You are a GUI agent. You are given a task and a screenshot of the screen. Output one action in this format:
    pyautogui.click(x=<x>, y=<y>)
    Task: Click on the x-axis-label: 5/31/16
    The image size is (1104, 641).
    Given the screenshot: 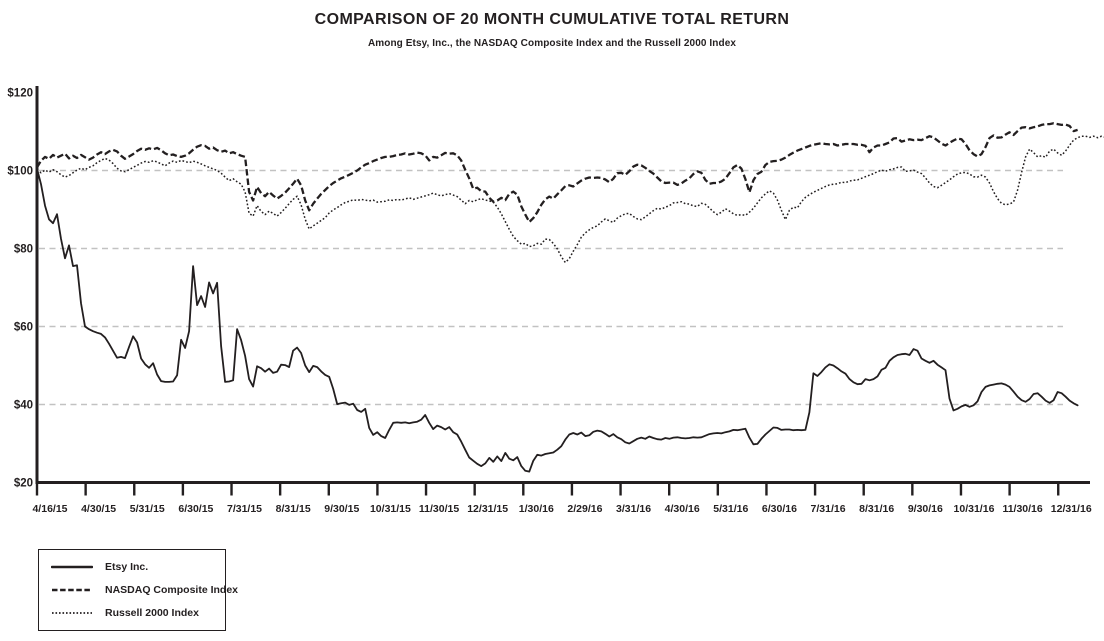 What is the action you would take?
    pyautogui.click(x=730, y=509)
    